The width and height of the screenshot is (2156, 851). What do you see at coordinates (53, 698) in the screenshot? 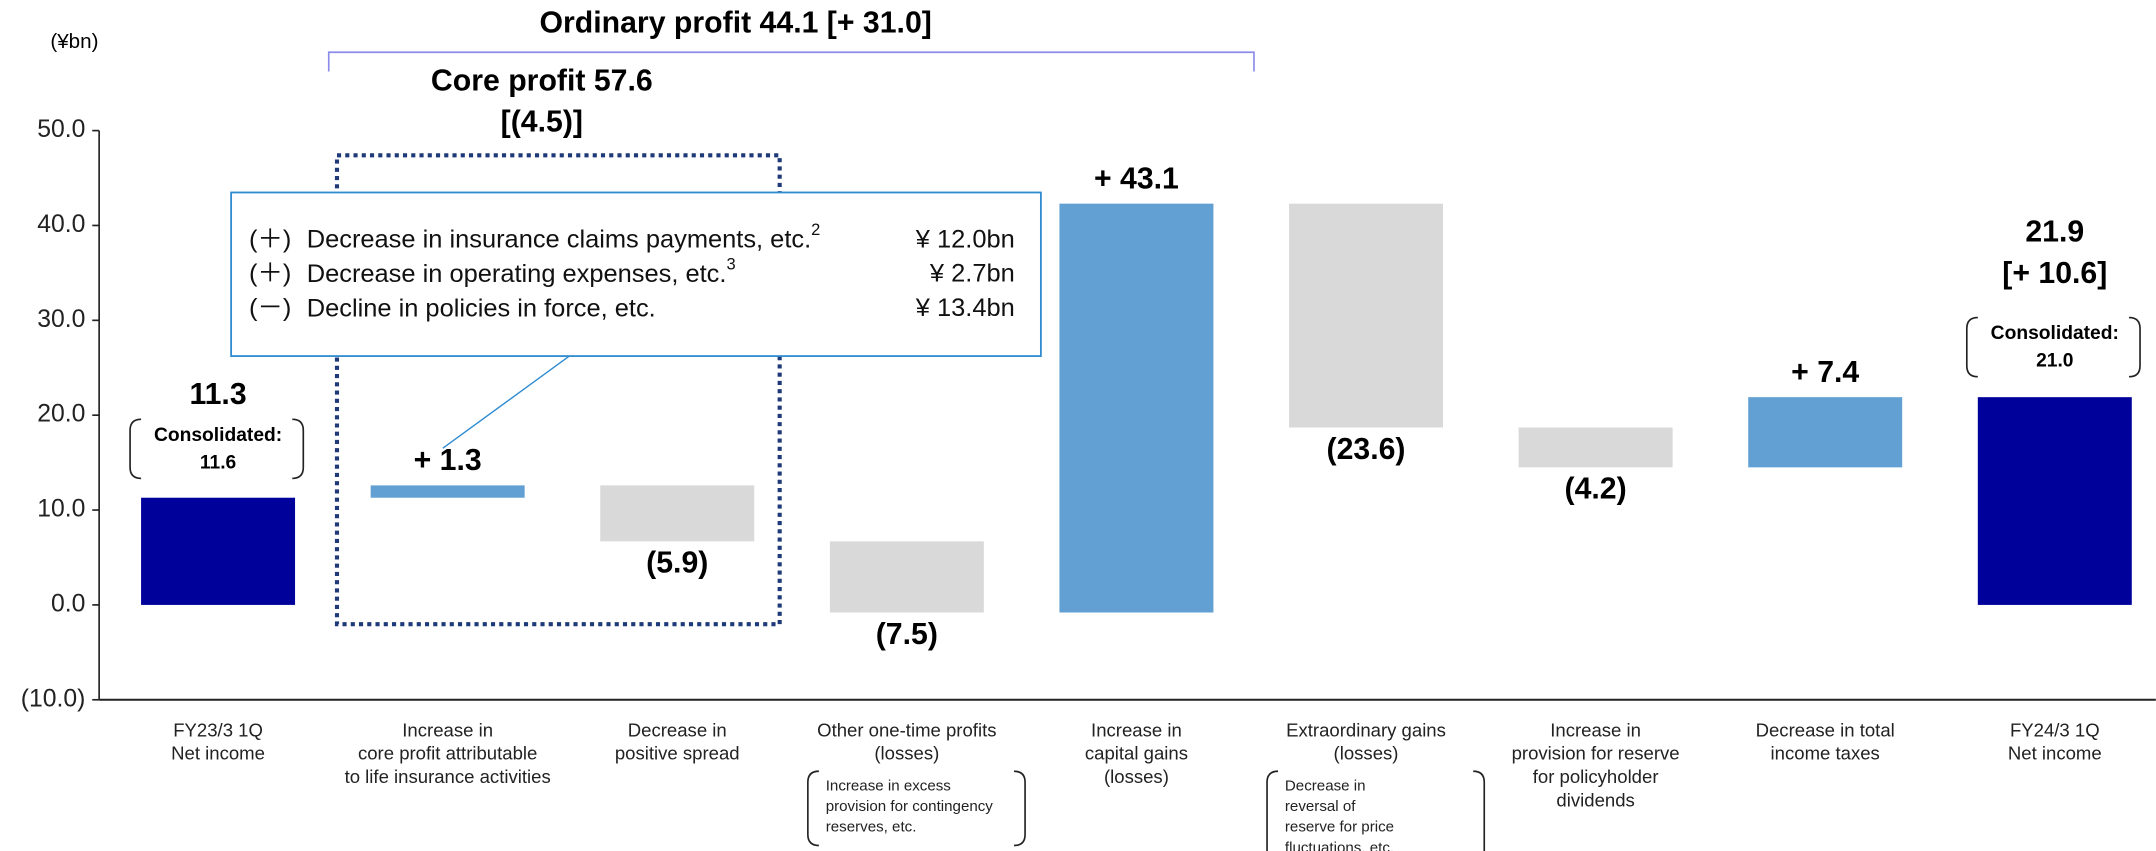
I see `y-tick-label: (10.0)` at bounding box center [53, 698].